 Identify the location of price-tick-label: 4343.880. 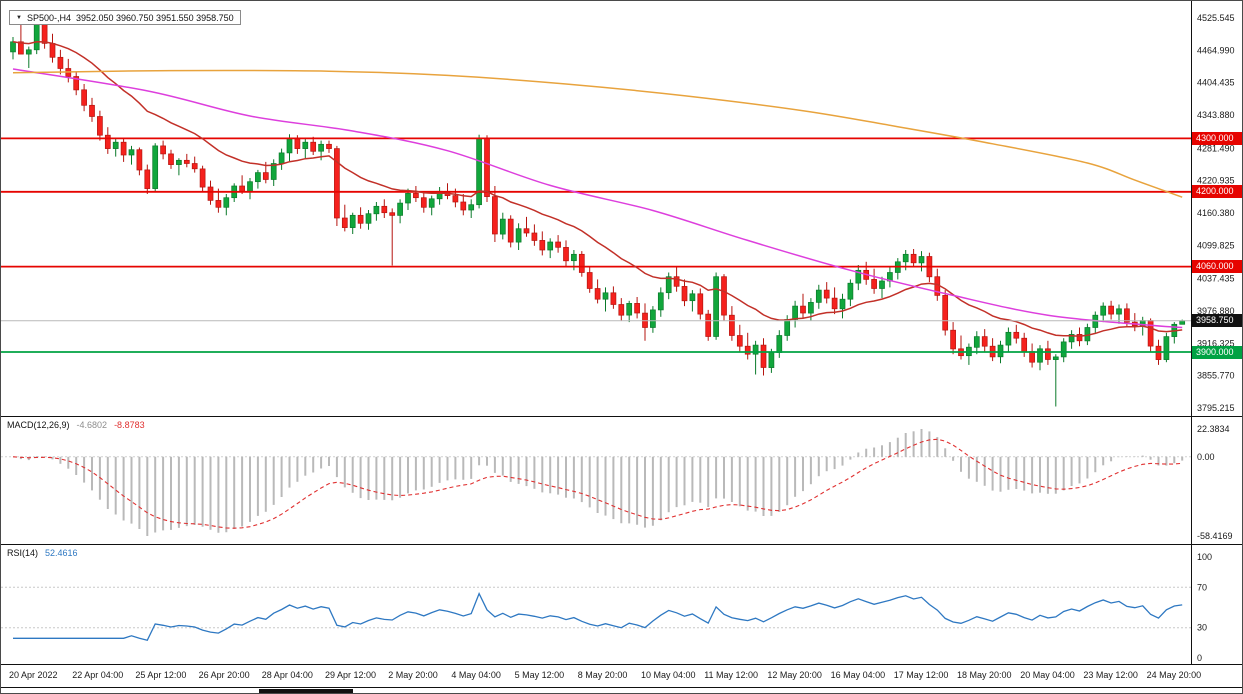
(1216, 115).